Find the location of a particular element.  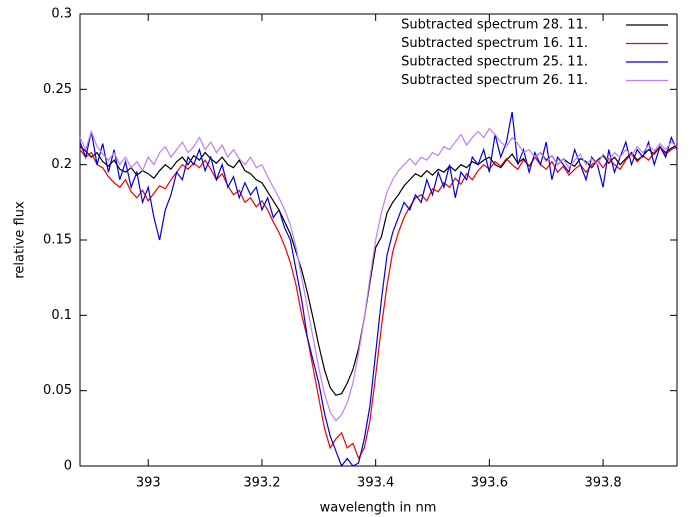

y-tick-label: 0.3 is located at coordinates (61, 14).